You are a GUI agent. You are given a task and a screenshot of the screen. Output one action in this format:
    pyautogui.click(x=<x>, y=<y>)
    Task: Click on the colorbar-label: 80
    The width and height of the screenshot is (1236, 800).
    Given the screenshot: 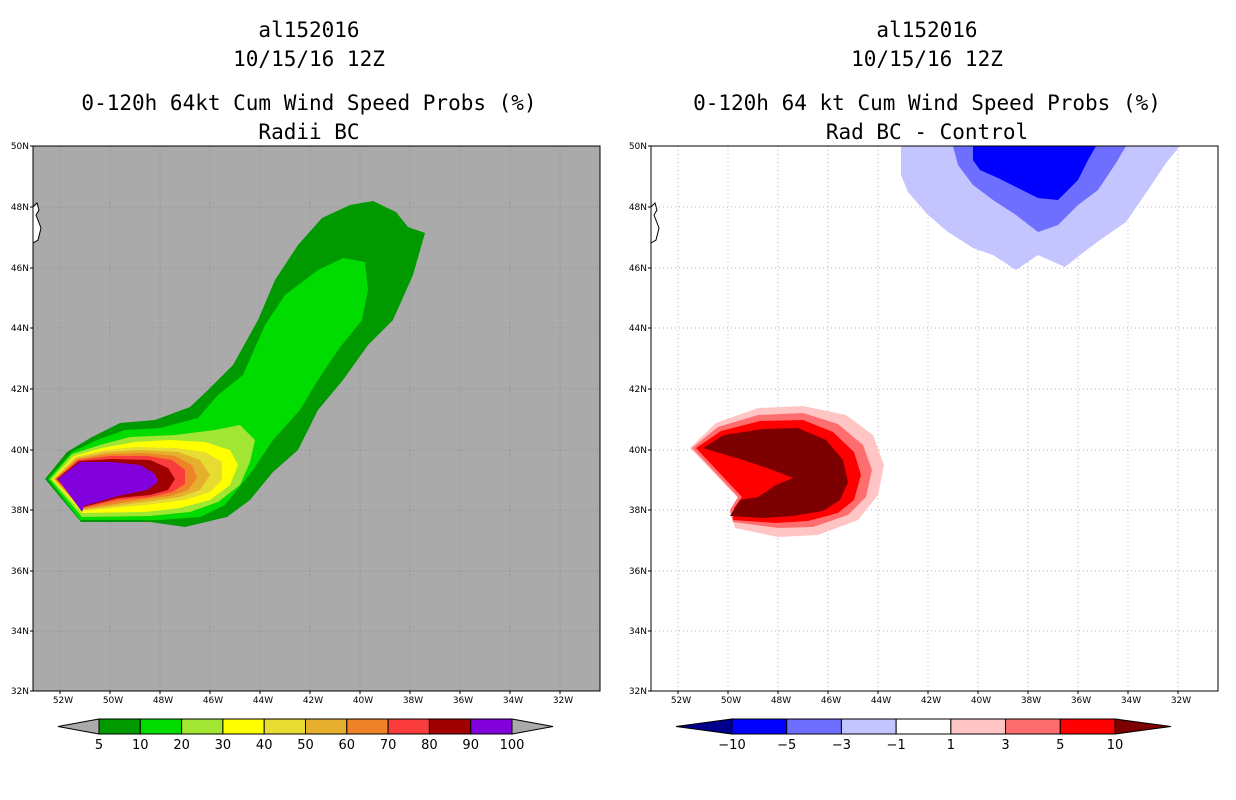 What is the action you would take?
    pyautogui.click(x=429, y=745)
    